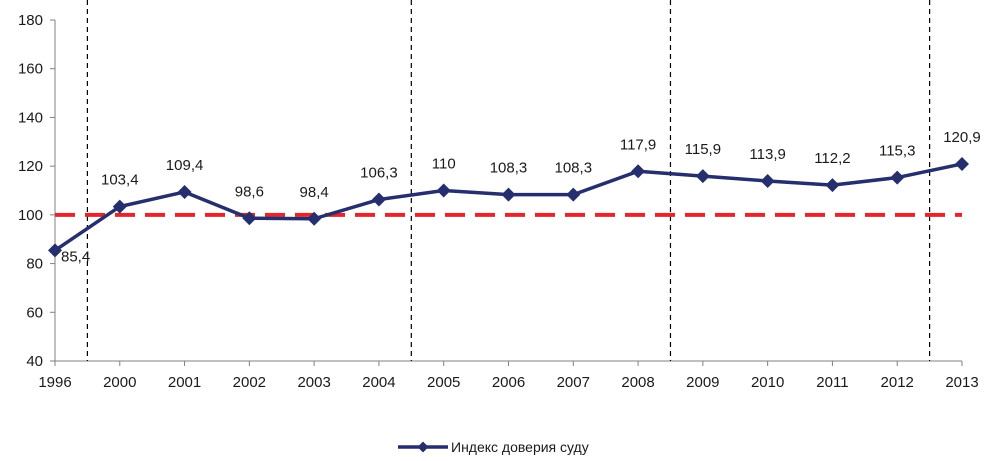 Image resolution: width=984 pixels, height=461 pixels. I want to click on x-tick-label: 1996, so click(54, 382).